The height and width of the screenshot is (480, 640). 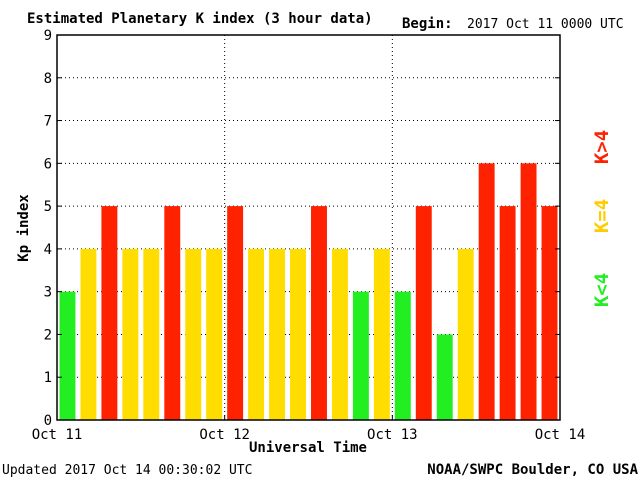 I want to click on legend-low: K<4, so click(x=602, y=290).